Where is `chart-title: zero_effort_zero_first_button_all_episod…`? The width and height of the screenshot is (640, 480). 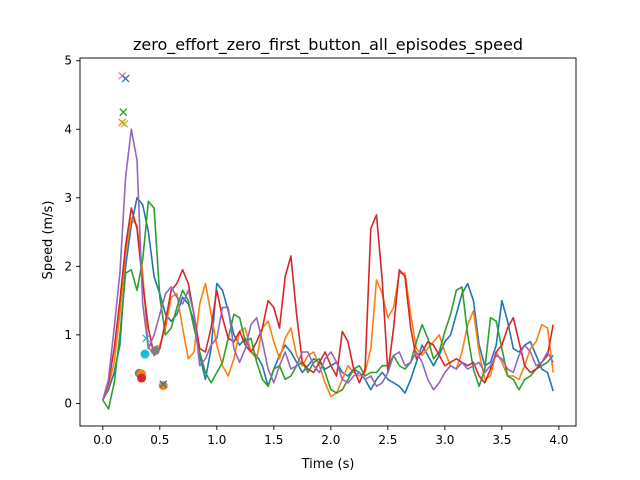 chart-title: zero_effort_zero_first_button_all_episod… is located at coordinates (328, 45).